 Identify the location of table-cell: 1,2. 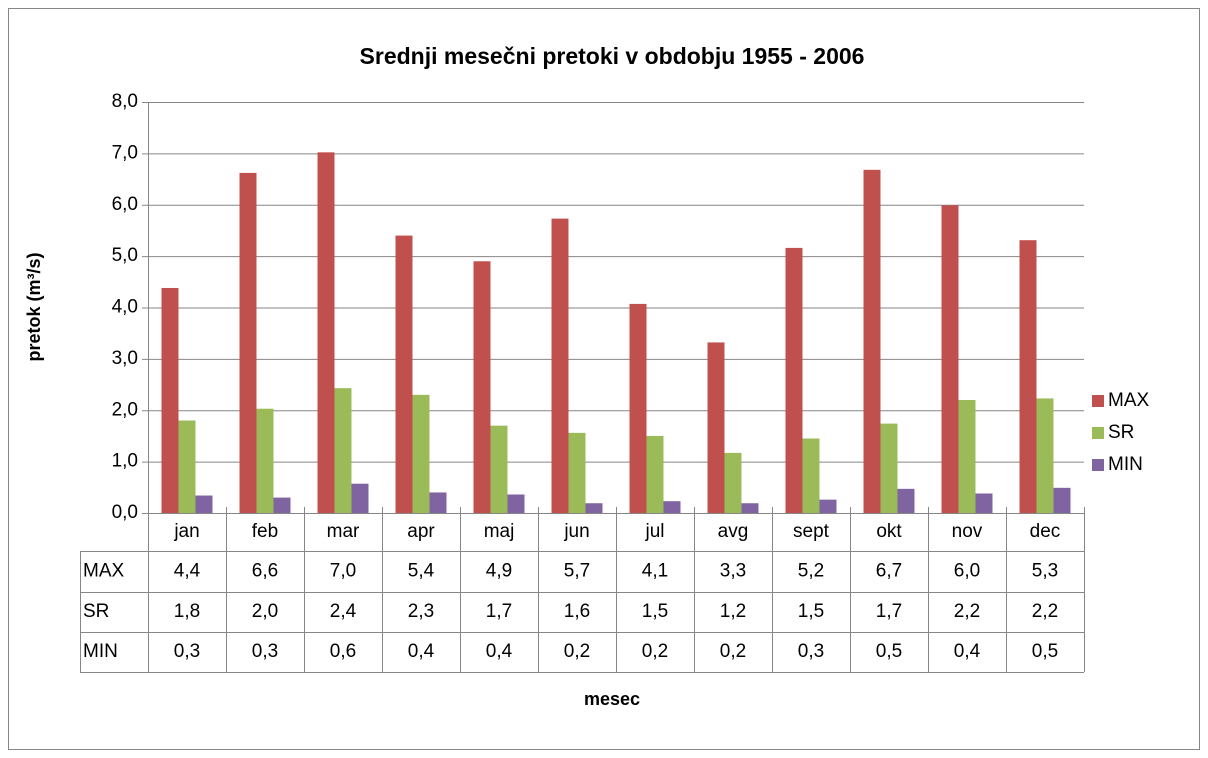
(733, 611).